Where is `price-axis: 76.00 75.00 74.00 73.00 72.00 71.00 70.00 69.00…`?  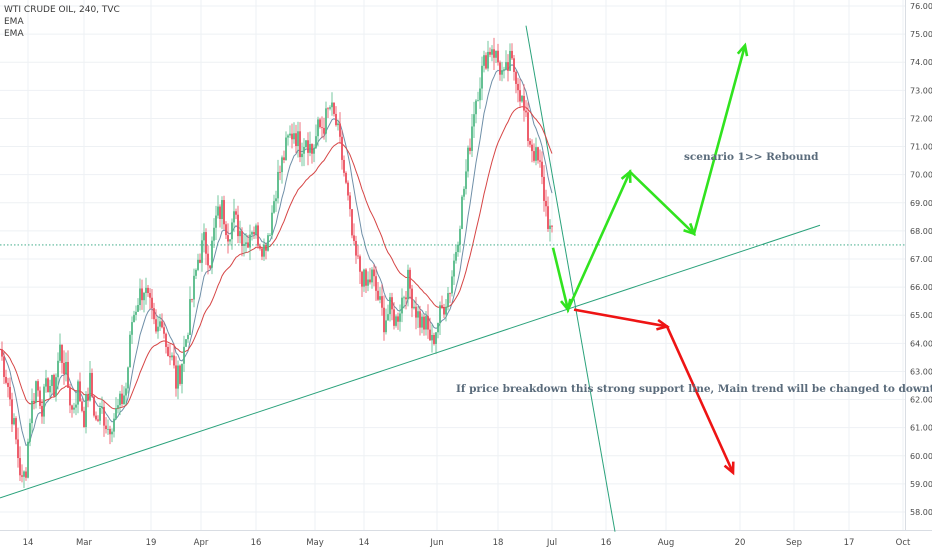
price-axis: 76.00 75.00 74.00 73.00 72.00 71.00 70.00 69.00… is located at coordinates (921, 259).